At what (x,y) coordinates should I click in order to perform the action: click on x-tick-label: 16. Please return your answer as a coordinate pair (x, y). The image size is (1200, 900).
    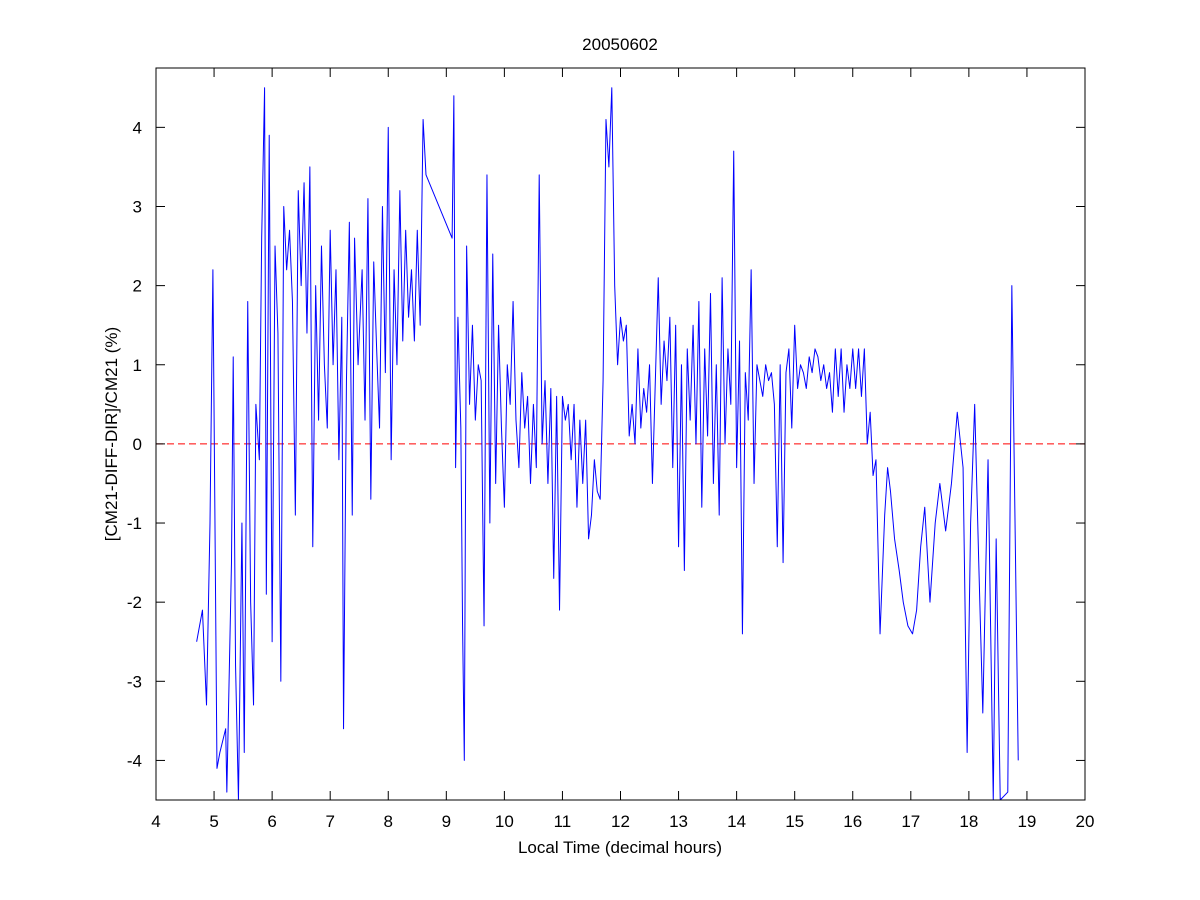
    Looking at the image, I should click on (852, 821).